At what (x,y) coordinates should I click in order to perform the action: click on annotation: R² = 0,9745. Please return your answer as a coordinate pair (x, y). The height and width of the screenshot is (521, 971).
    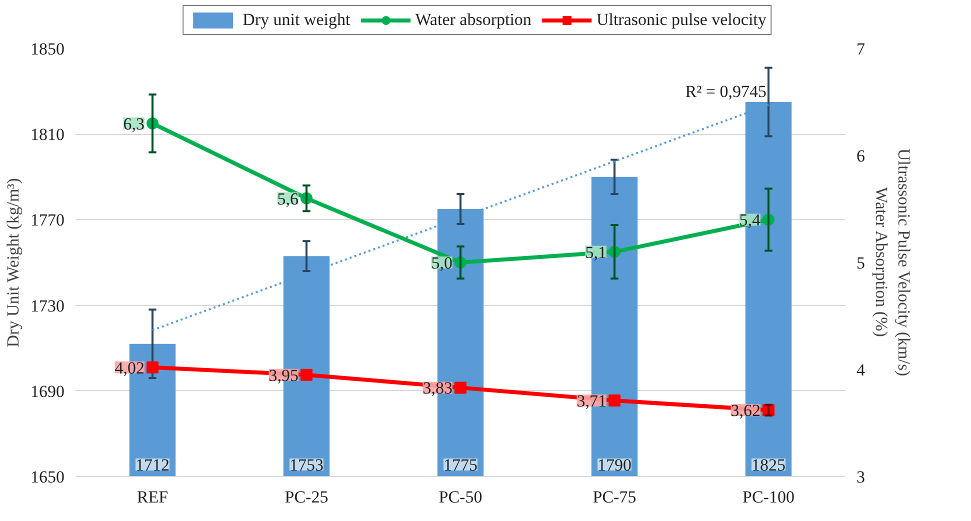
    Looking at the image, I should click on (726, 91).